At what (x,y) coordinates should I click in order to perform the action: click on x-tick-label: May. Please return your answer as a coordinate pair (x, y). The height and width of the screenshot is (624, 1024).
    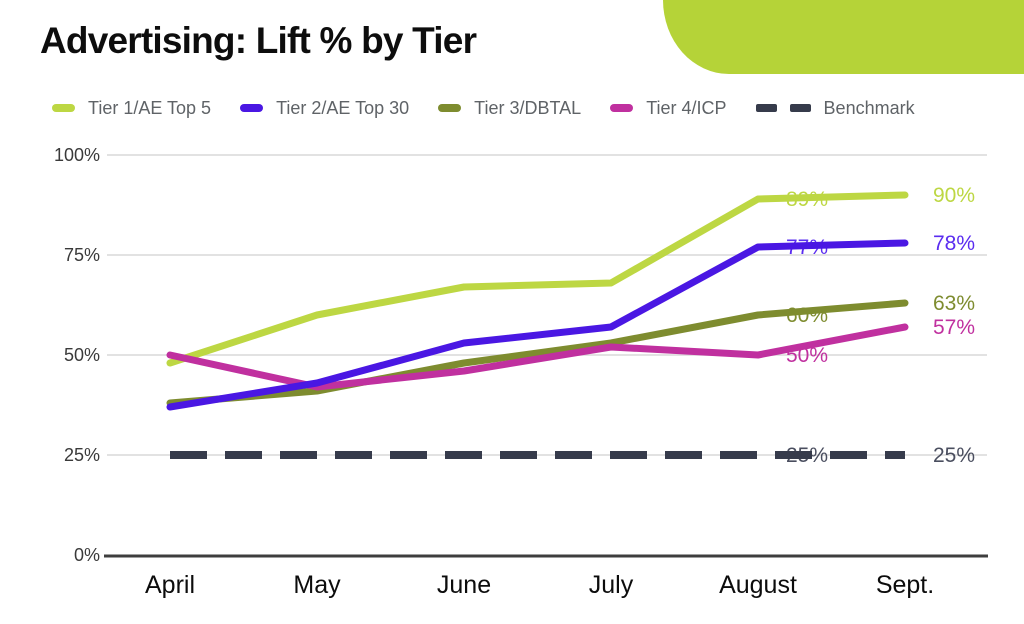
    Looking at the image, I should click on (317, 585).